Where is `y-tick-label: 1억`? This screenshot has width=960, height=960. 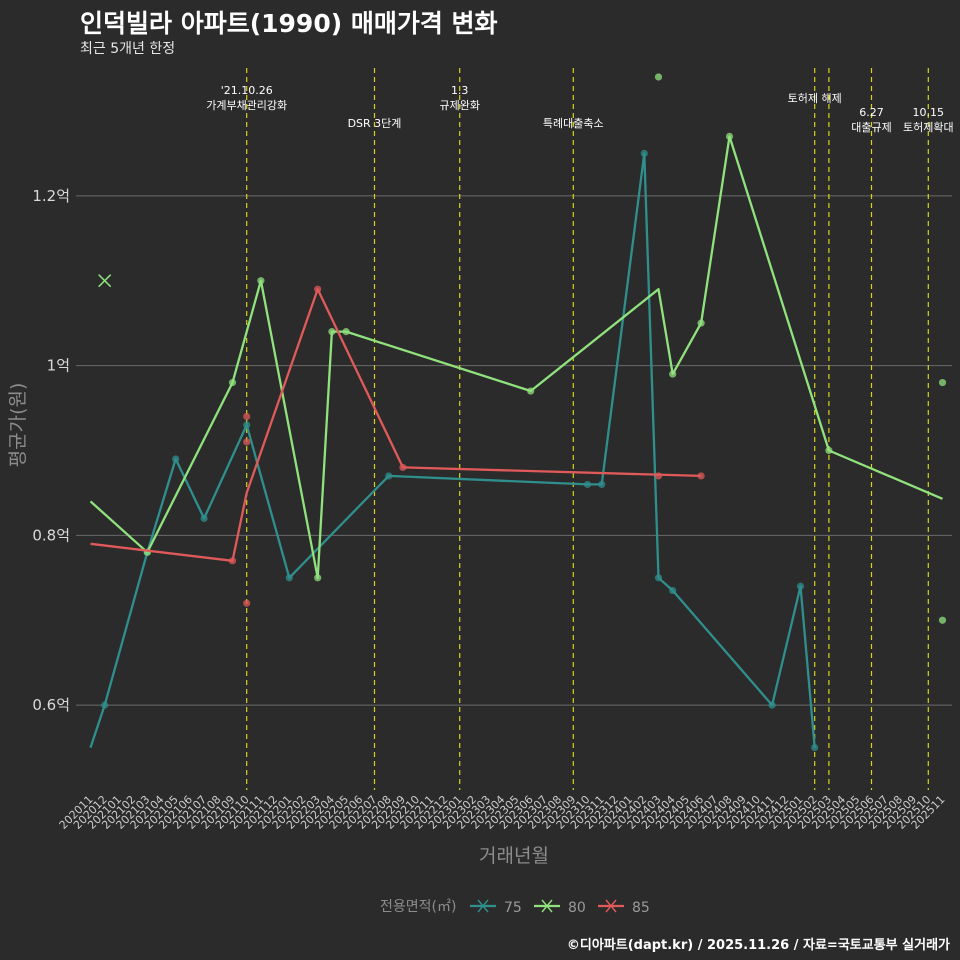 y-tick-label: 1억 is located at coordinates (58, 366).